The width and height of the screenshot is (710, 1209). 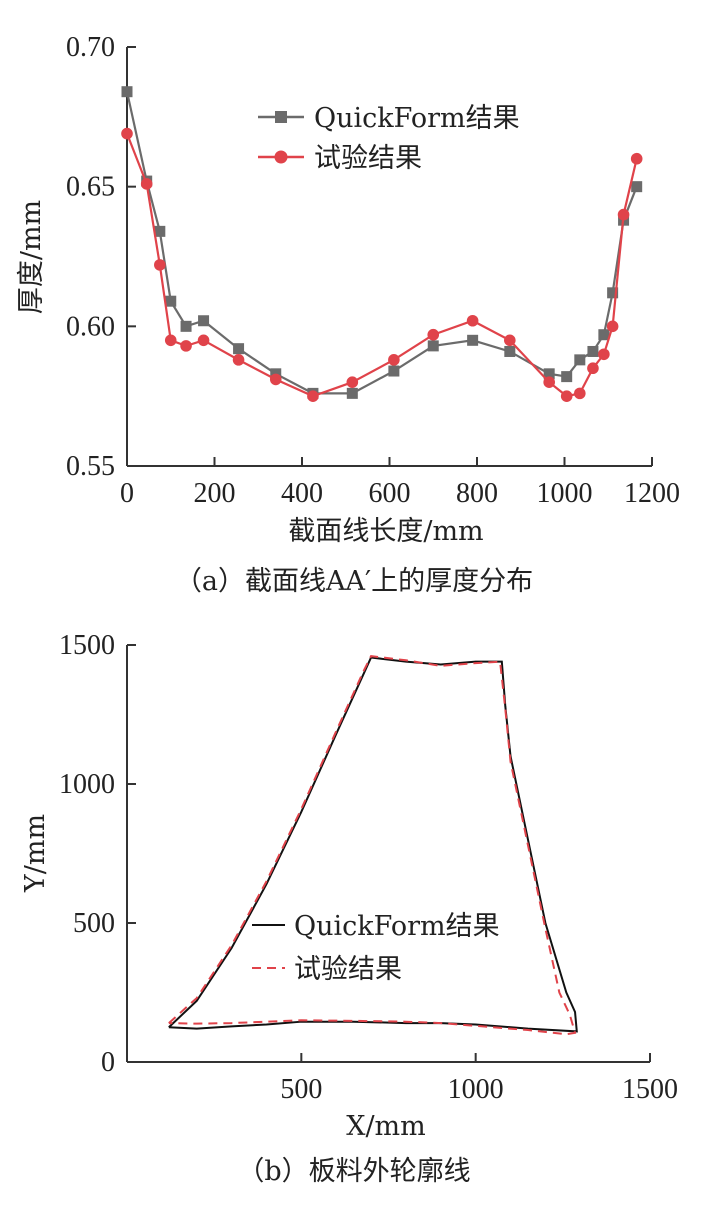 I want to click on x-tick-label: 0, so click(x=127, y=493).